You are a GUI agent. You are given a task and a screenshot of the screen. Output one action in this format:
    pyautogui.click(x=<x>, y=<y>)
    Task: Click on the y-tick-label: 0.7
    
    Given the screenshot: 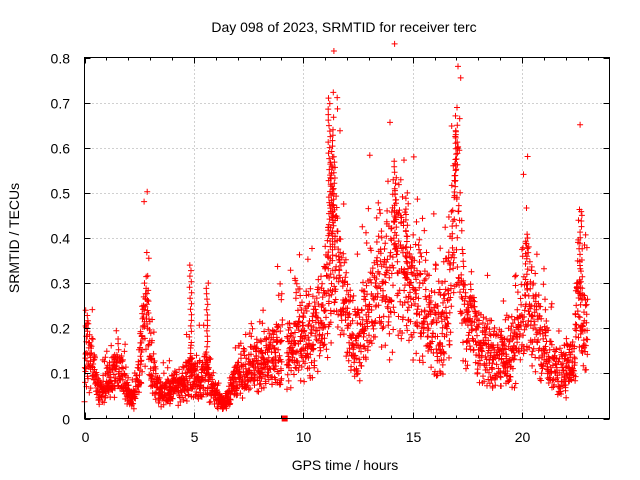 What is the action you would take?
    pyautogui.click(x=61, y=104)
    